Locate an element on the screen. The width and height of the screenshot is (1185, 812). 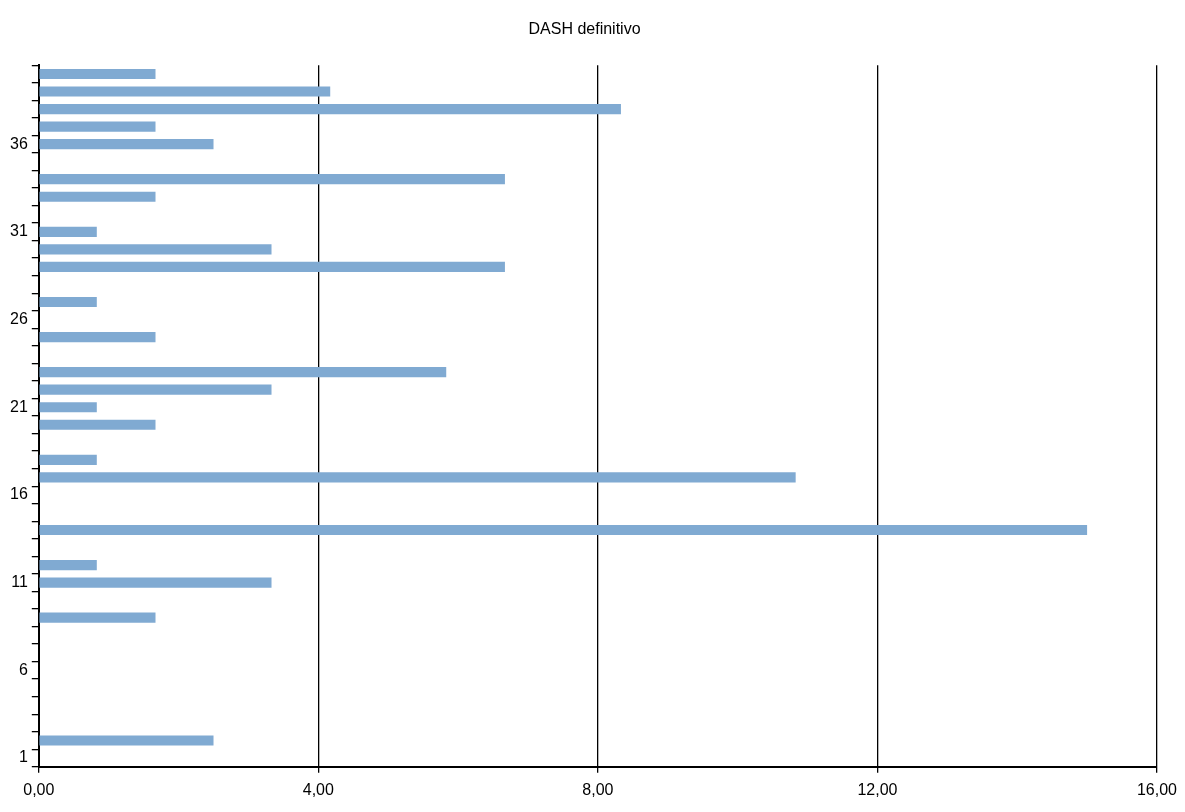
y-tick-label: 6 is located at coordinates (23, 669).